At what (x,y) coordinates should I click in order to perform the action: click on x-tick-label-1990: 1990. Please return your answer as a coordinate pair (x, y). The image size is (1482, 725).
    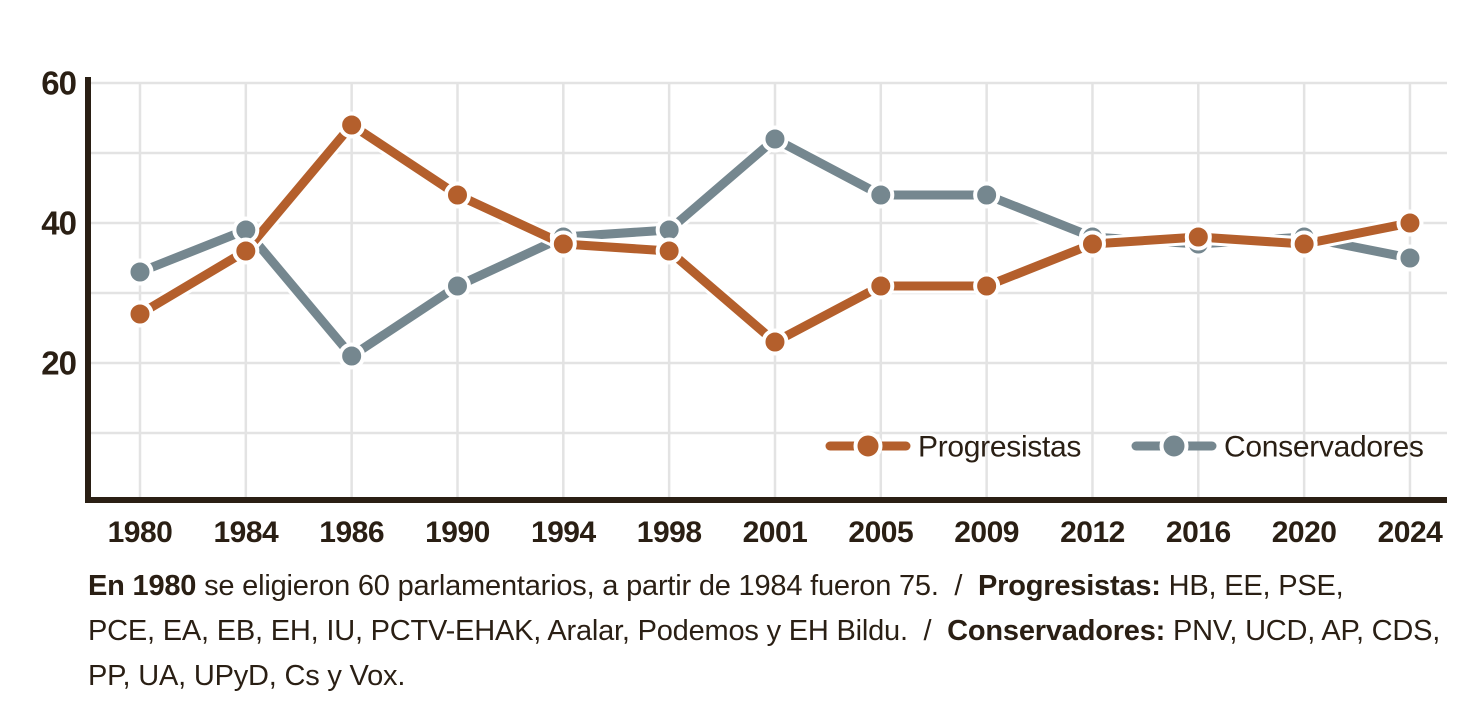
    Looking at the image, I should click on (457, 532).